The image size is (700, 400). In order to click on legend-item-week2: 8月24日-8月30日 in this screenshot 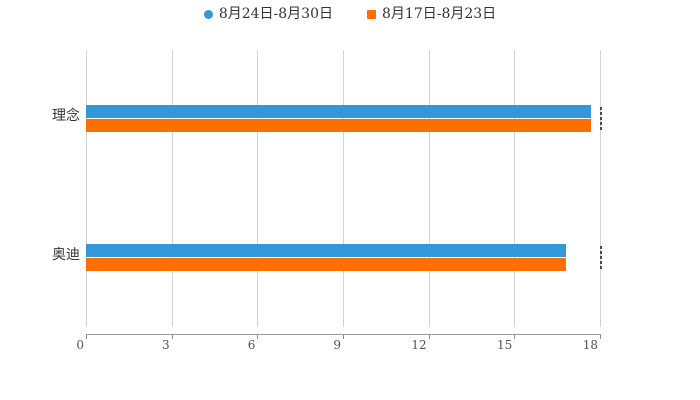, I will do `click(268, 14)`.